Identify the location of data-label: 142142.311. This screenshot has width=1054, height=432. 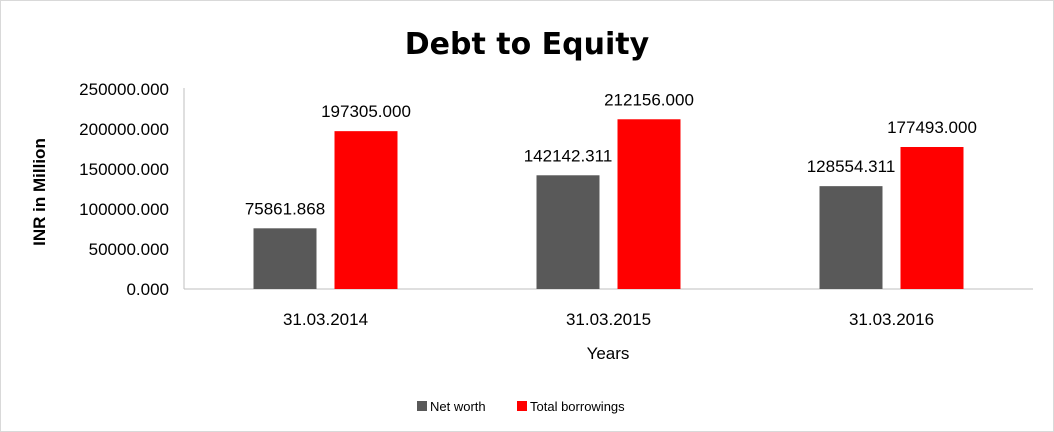
(568, 155).